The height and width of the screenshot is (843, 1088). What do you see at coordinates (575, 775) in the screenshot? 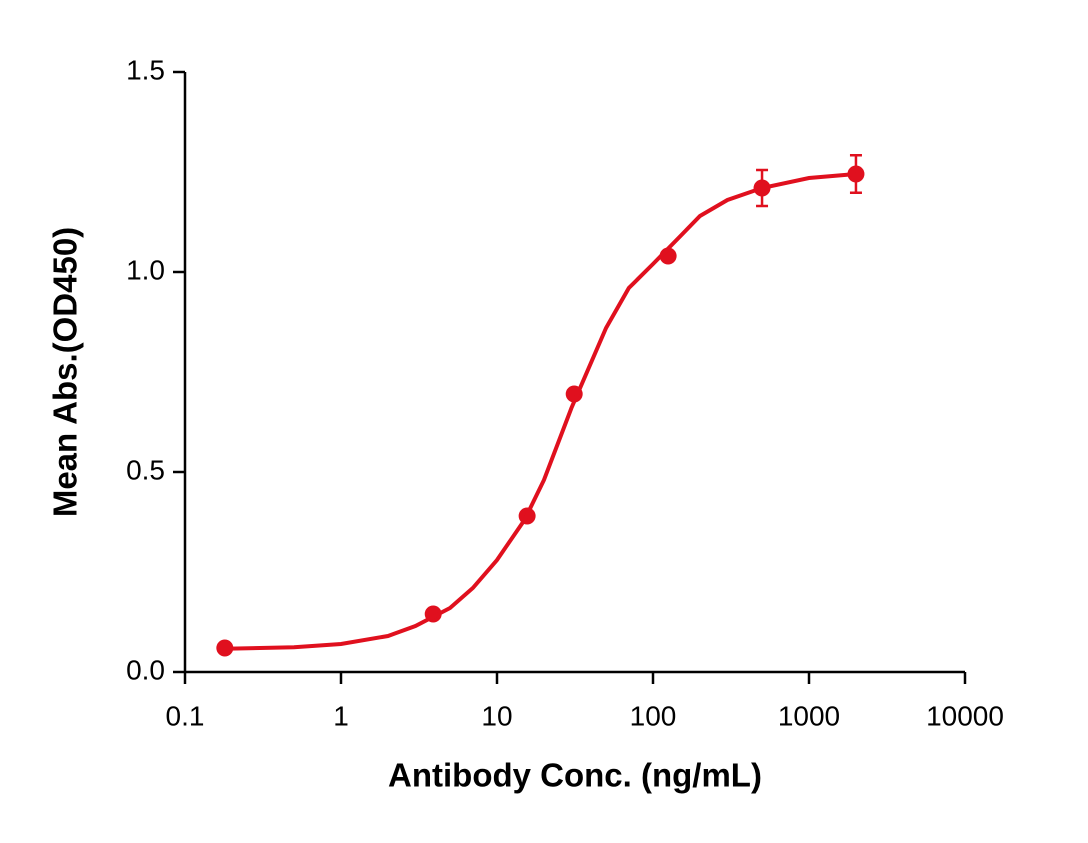
I see `x-axis-title: Antibody Conc. (ng/mL)` at bounding box center [575, 775].